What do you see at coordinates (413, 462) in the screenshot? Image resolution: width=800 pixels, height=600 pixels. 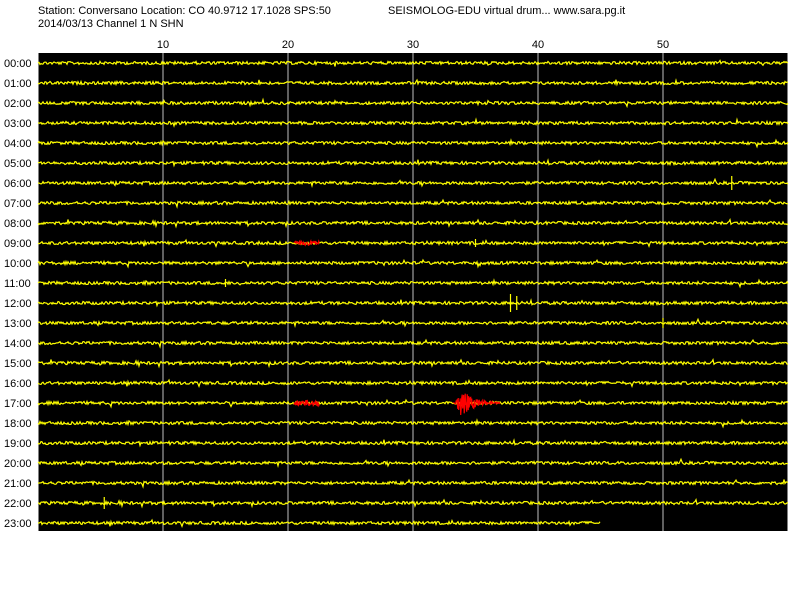 I see `trace-20:00` at bounding box center [413, 462].